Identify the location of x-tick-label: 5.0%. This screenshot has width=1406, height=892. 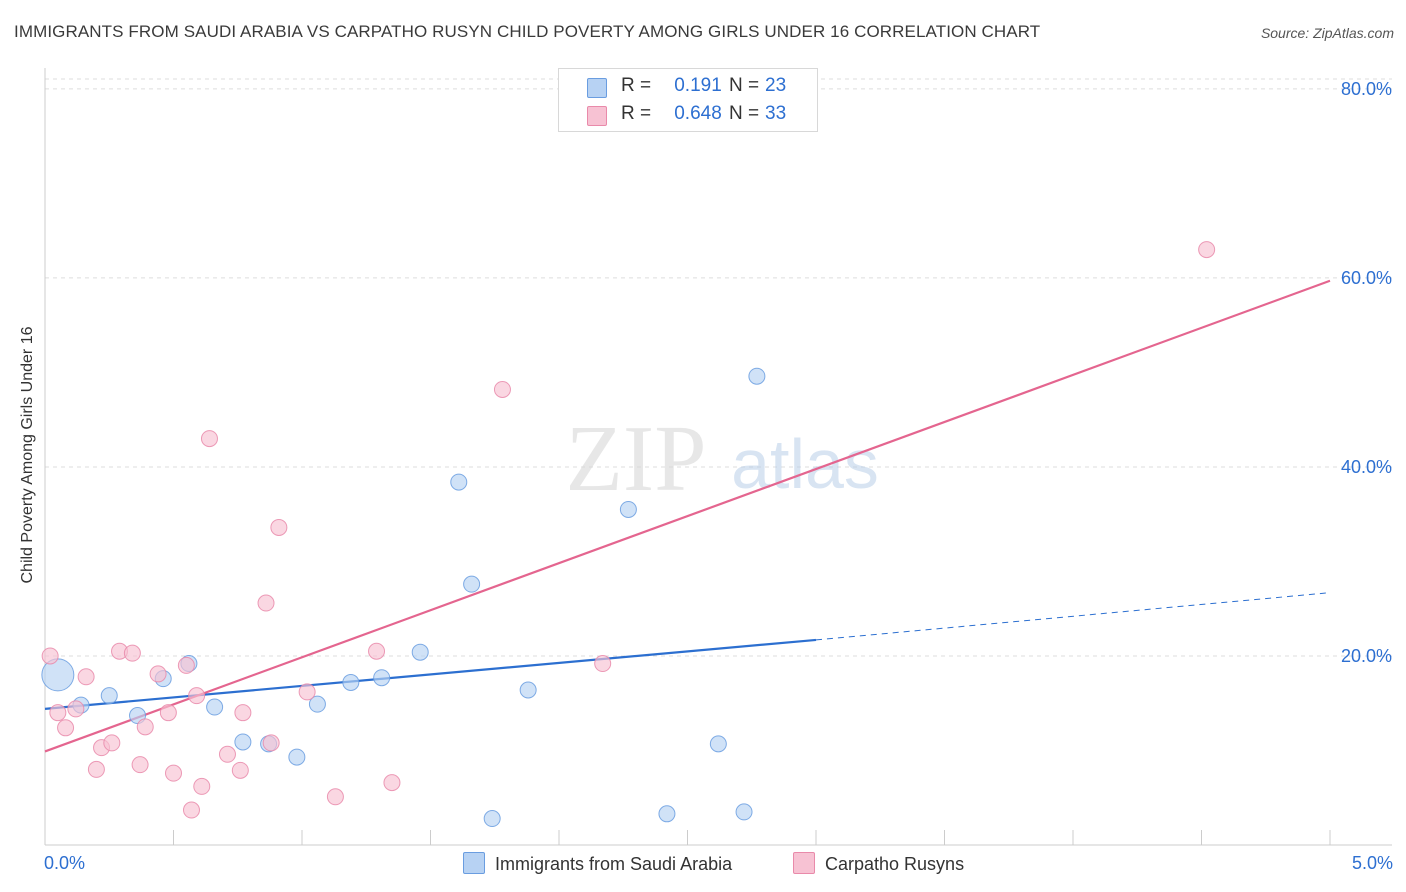
(1372, 863).